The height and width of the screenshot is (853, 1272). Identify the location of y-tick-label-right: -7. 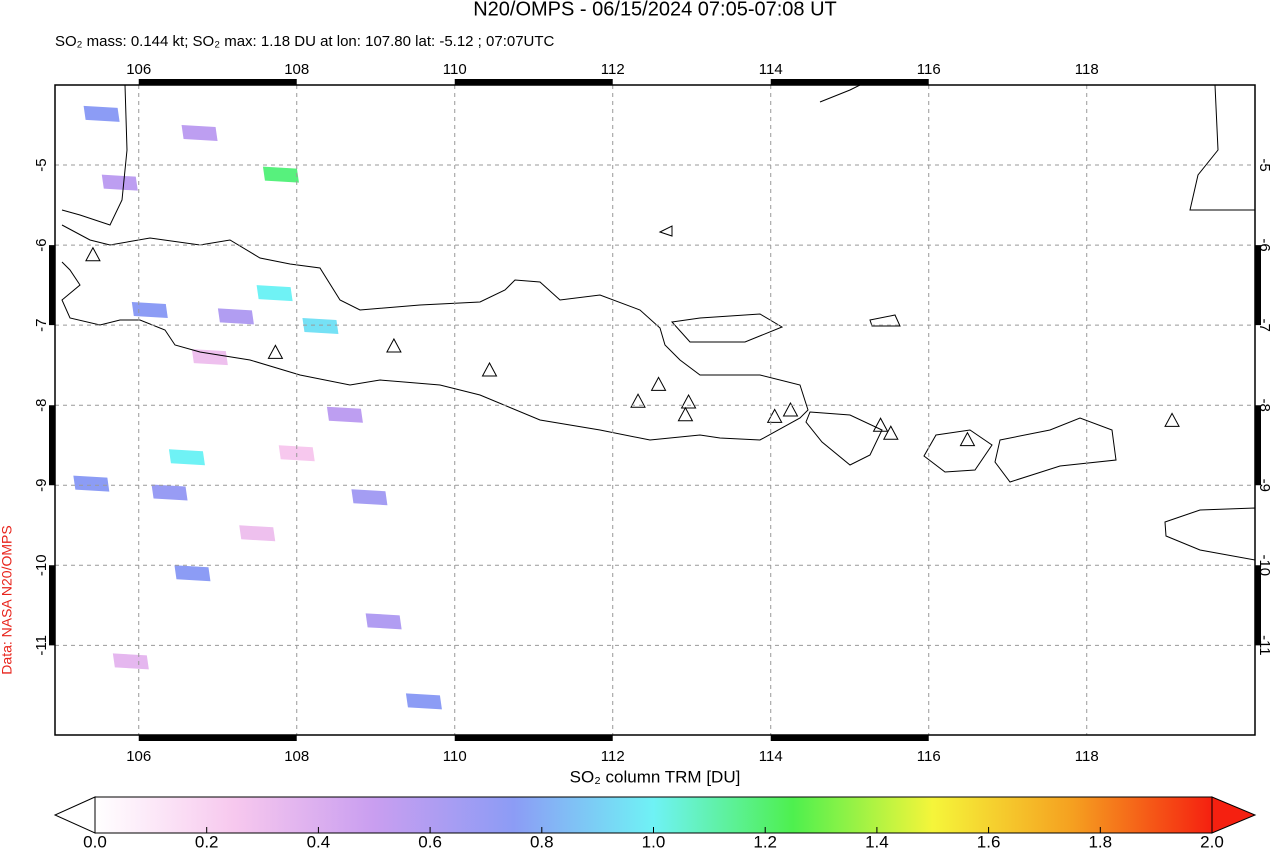
(1264, 324).